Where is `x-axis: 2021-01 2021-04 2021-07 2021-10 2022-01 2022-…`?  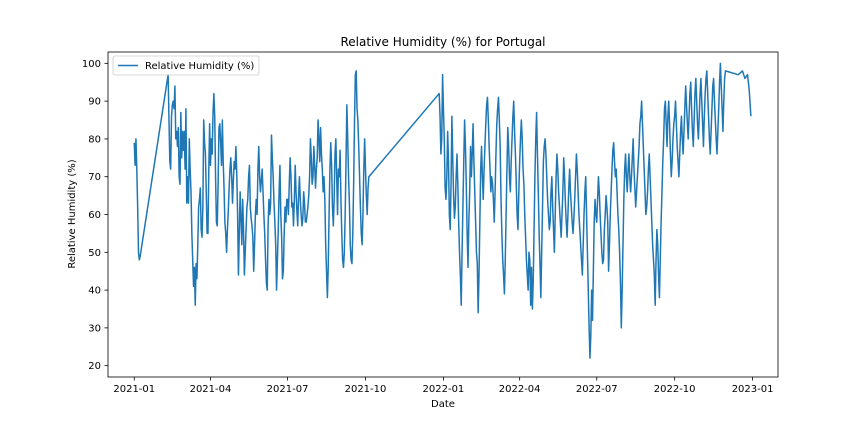 x-axis: 2021-01 2021-04 2021-07 2021-10 2022-01 2022-… is located at coordinates (443, 386).